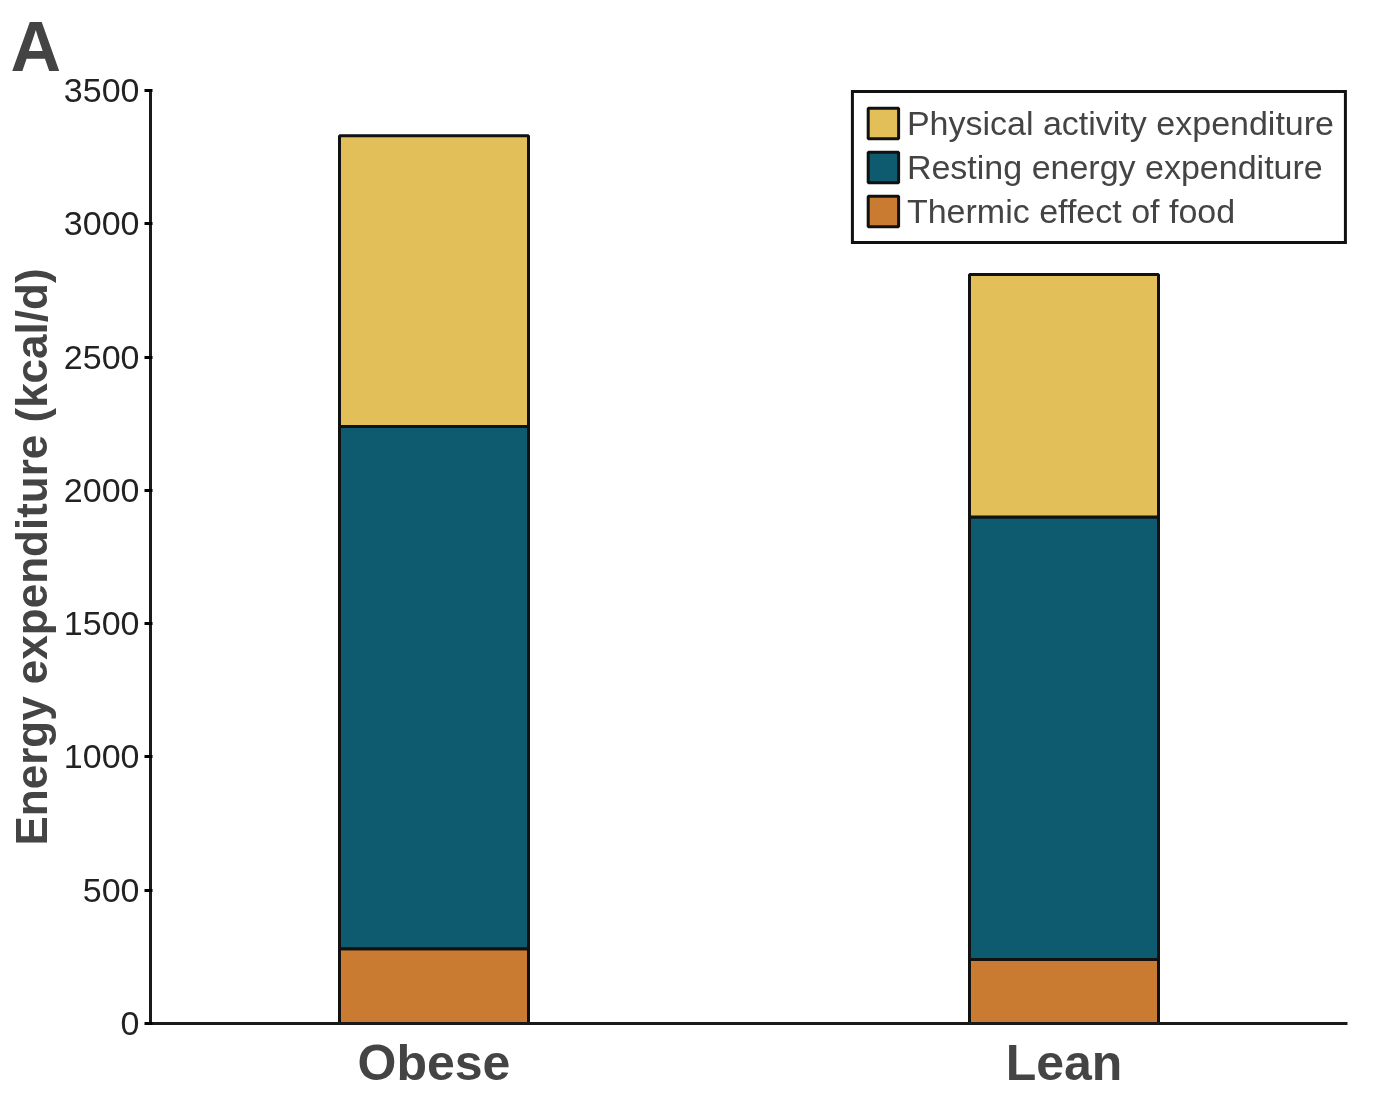 Image resolution: width=1377 pixels, height=1113 pixels. What do you see at coordinates (101, 90) in the screenshot?
I see `y-tick-label: 3500` at bounding box center [101, 90].